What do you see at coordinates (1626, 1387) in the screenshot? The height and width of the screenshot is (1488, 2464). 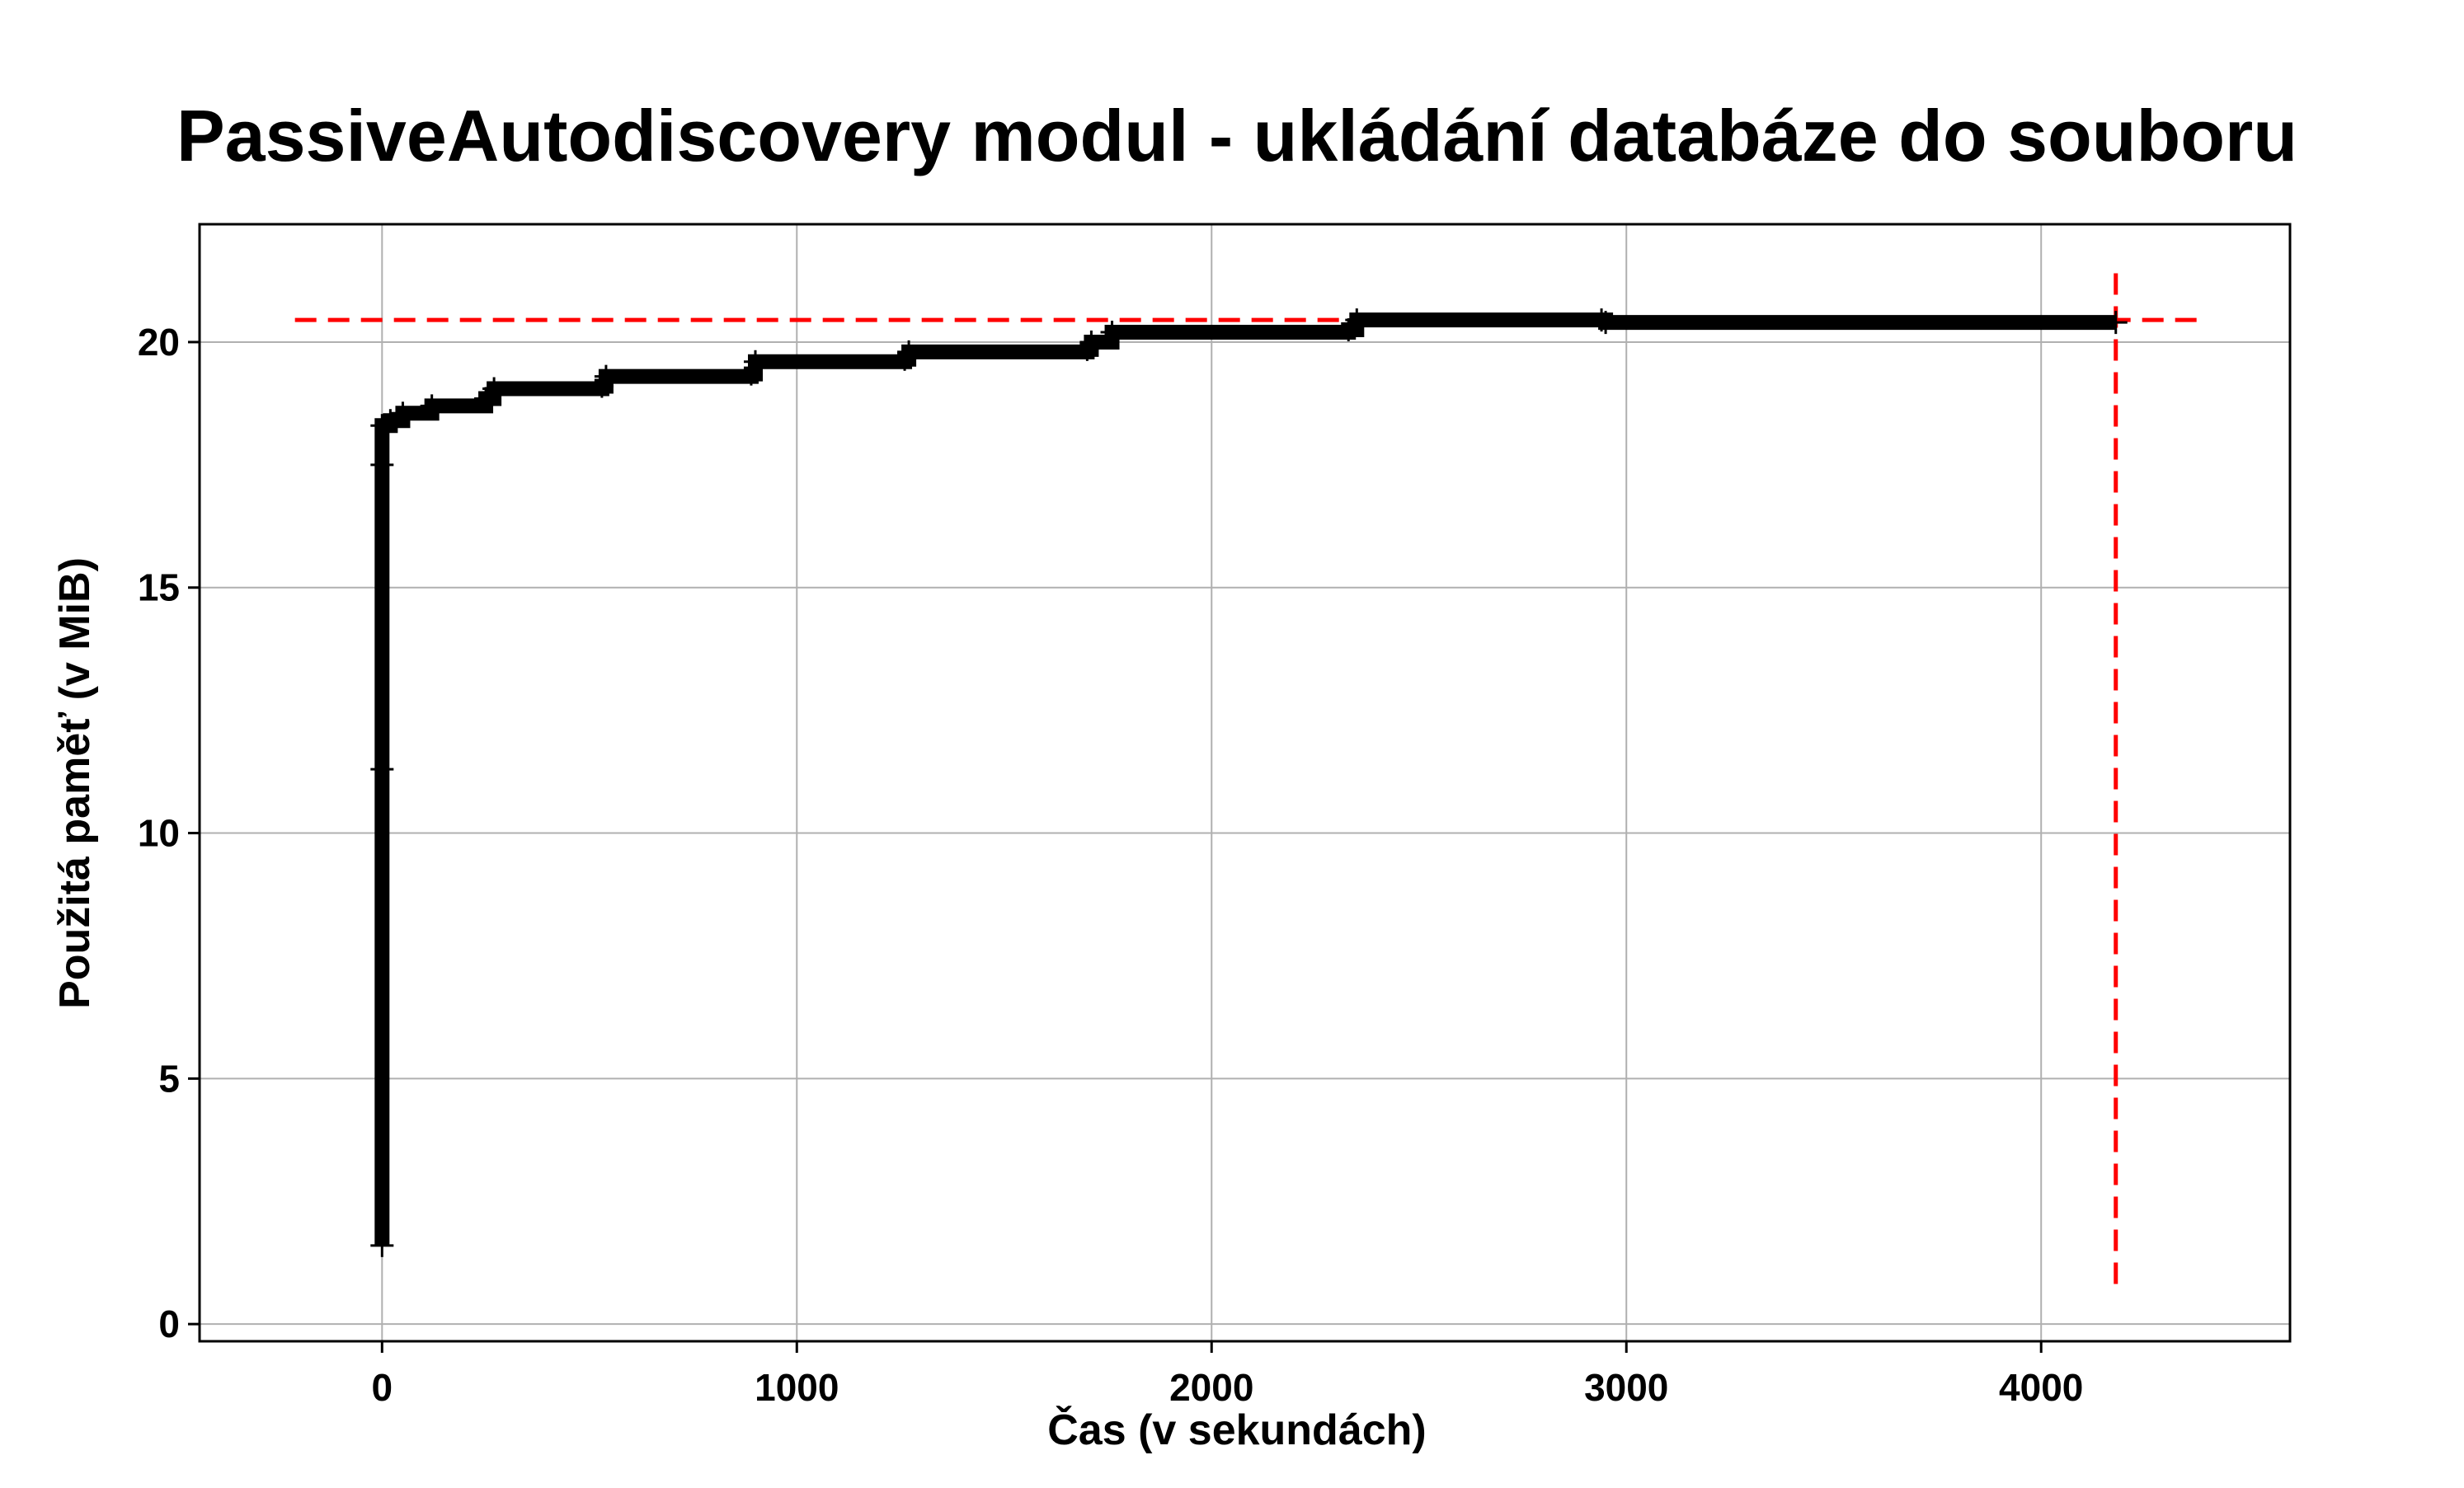 I see `x-tick-label: 3000` at bounding box center [1626, 1387].